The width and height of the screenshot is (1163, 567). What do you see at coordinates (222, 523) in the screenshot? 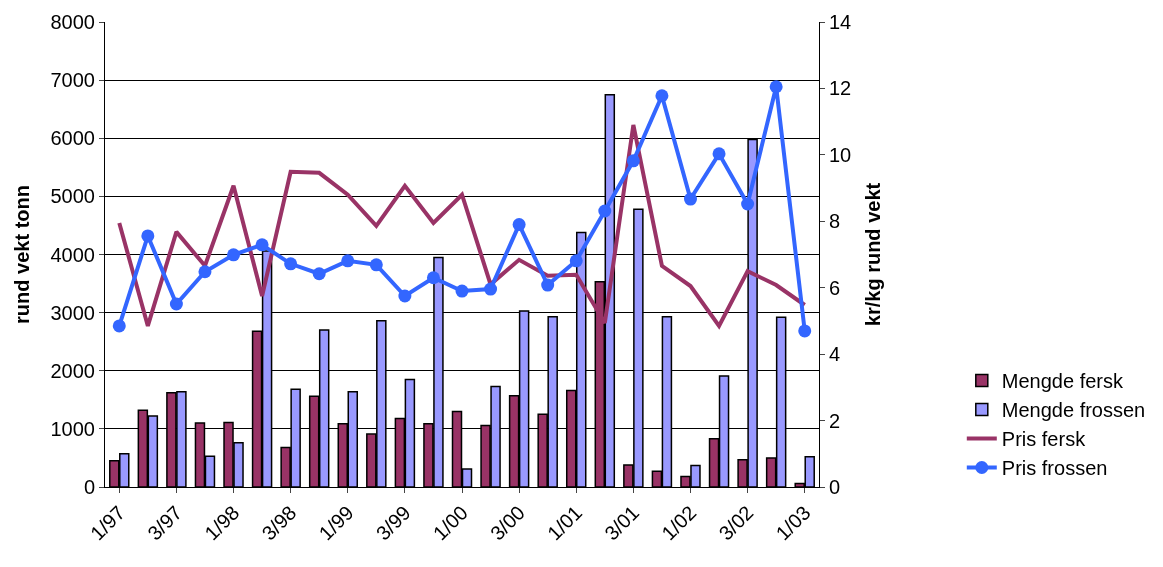
I see `x-tick-label: 1/98` at bounding box center [222, 523].